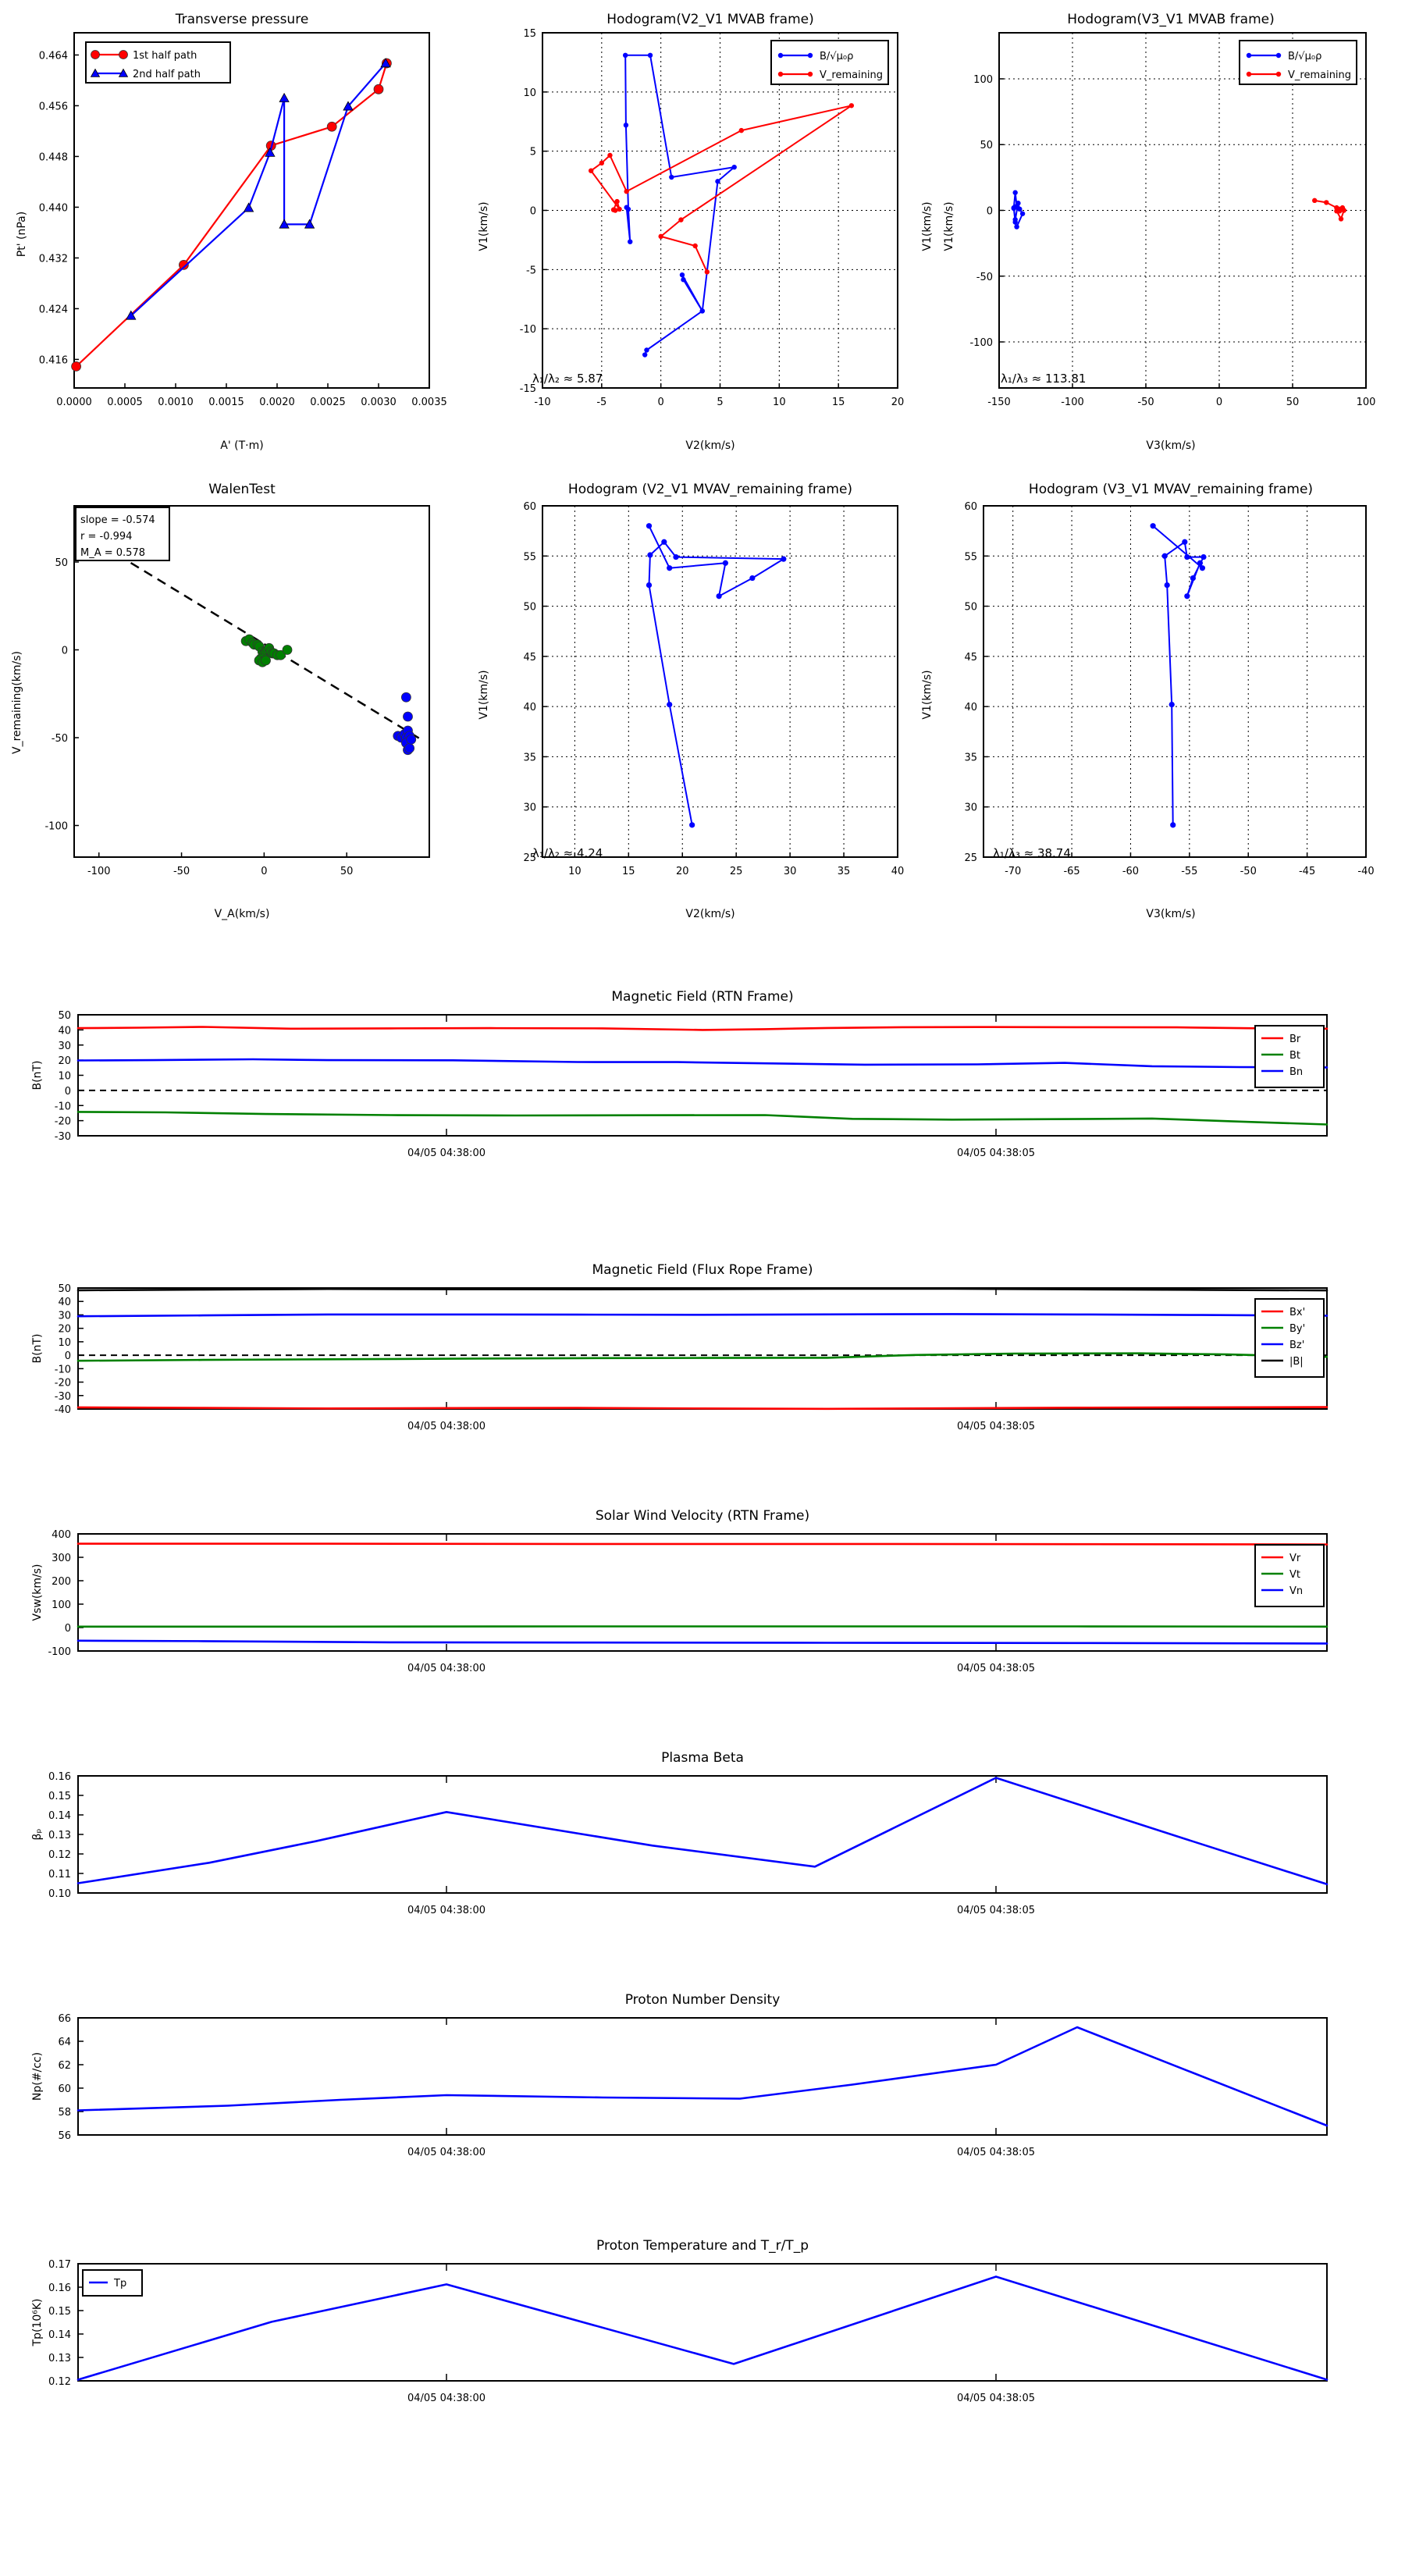 This screenshot has width=1405, height=2576. What do you see at coordinates (703, 1544) in the screenshot?
I see `series-Vr` at bounding box center [703, 1544].